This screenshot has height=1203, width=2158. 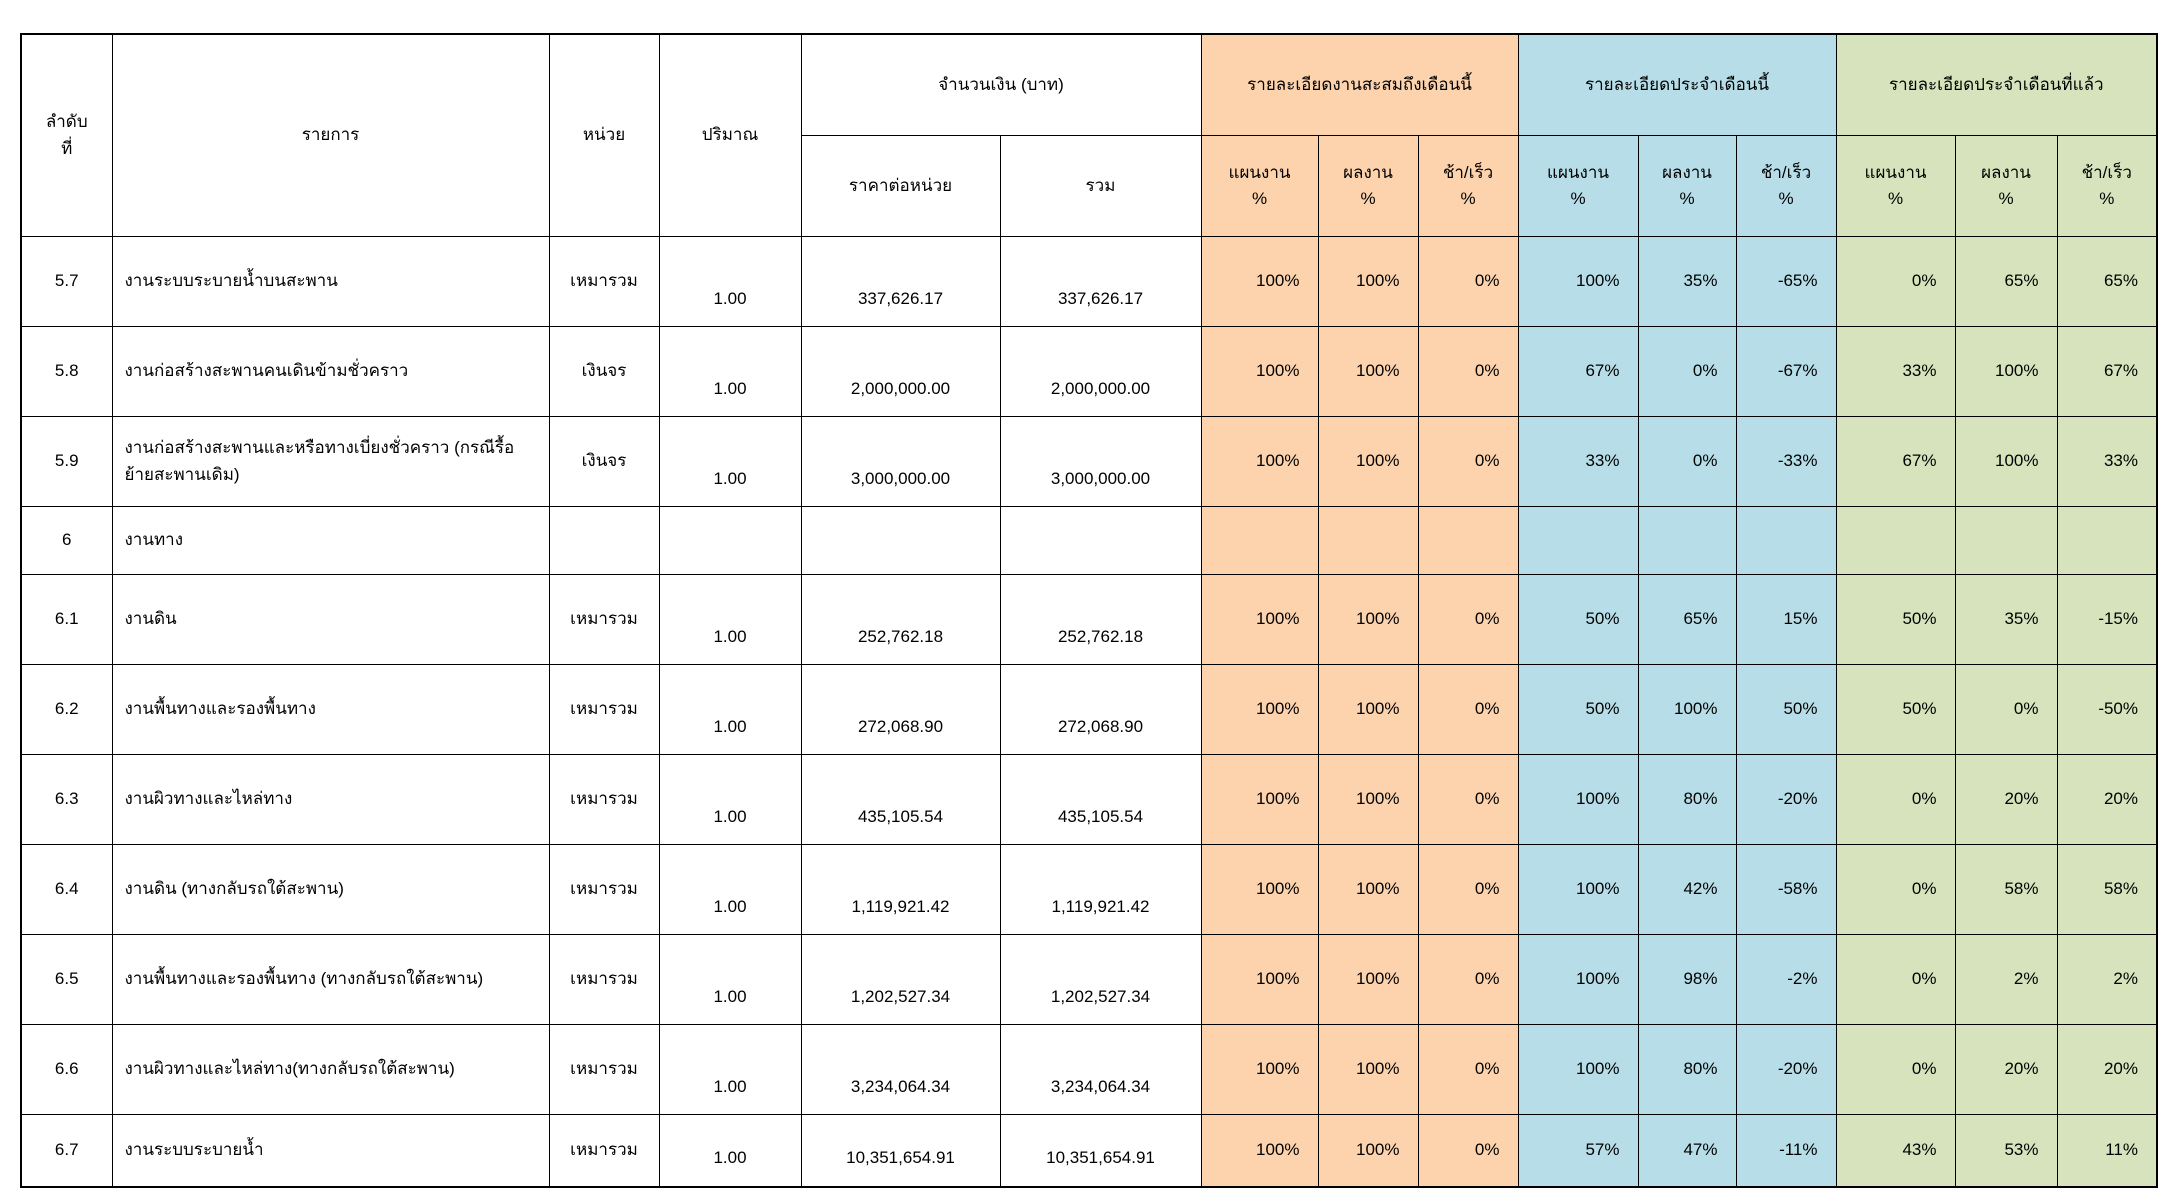 I want to click on cell-last-month-plan-pct: 67%, so click(x=1895, y=461).